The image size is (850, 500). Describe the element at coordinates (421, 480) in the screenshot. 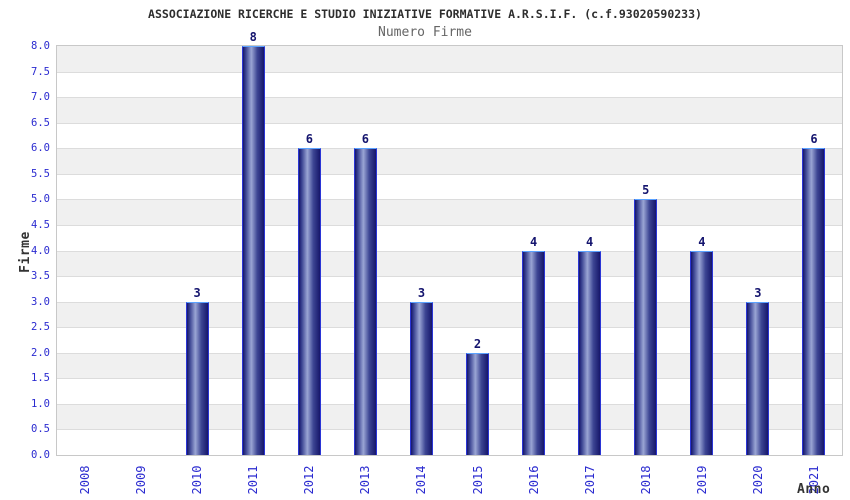

I see `x-tick-label: 2014` at that location.